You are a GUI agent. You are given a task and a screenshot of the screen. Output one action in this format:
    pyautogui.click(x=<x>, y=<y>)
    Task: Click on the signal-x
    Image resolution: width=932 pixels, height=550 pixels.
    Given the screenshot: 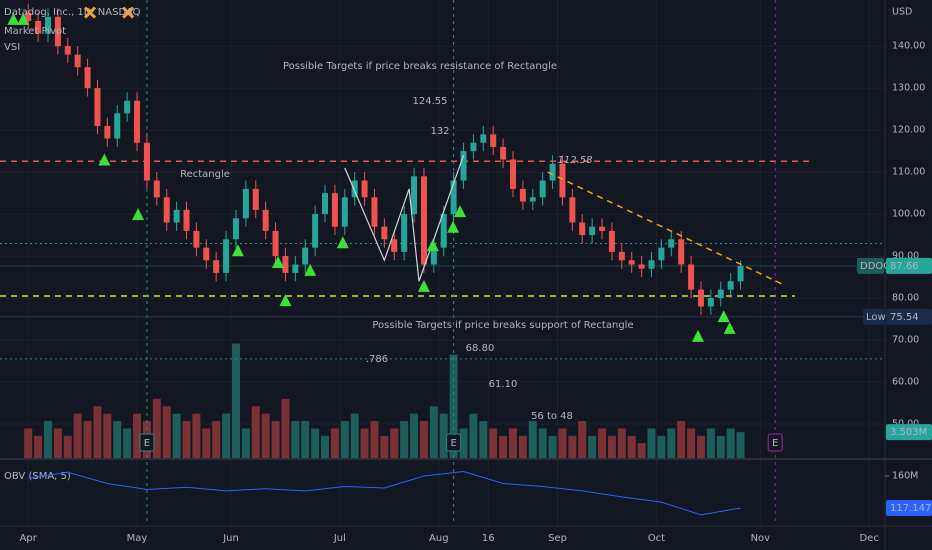 What is the action you would take?
    pyautogui.click(x=128, y=12)
    